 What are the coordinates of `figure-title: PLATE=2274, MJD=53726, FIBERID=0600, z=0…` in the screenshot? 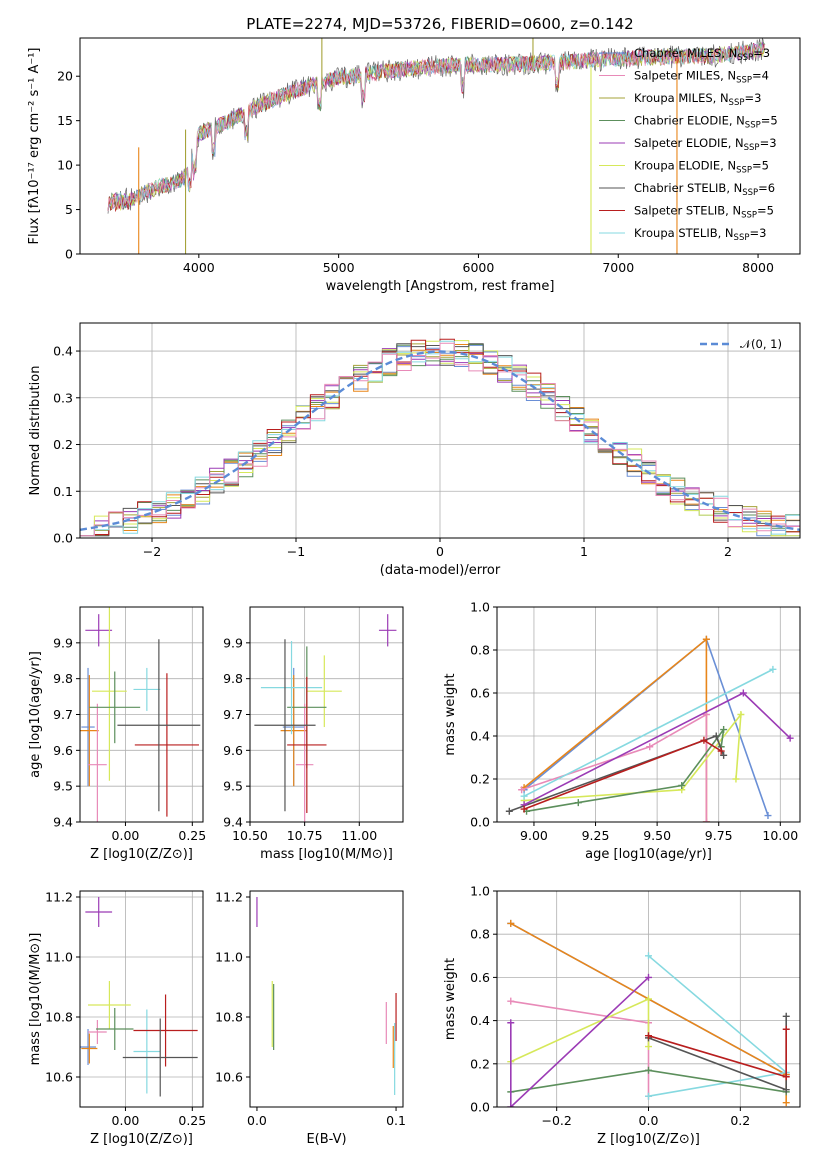 It's located at (439, 24).